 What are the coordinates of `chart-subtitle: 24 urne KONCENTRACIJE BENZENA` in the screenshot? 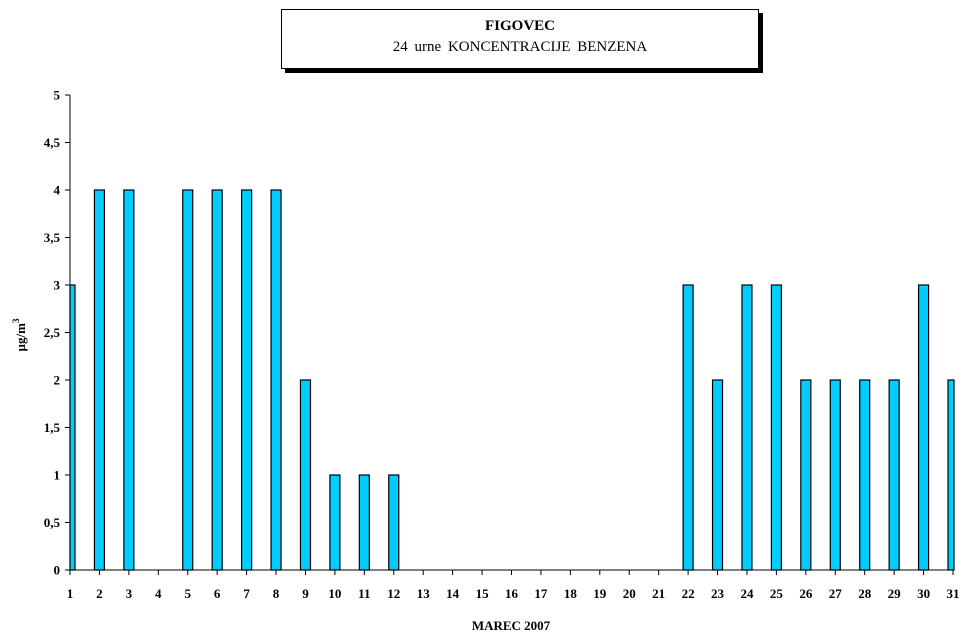 It's located at (520, 47).